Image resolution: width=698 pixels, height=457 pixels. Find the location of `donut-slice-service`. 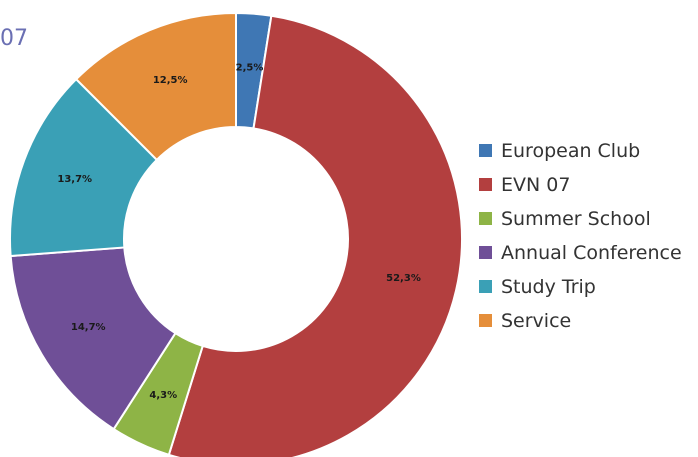

donut-slice-service is located at coordinates (155, 86).